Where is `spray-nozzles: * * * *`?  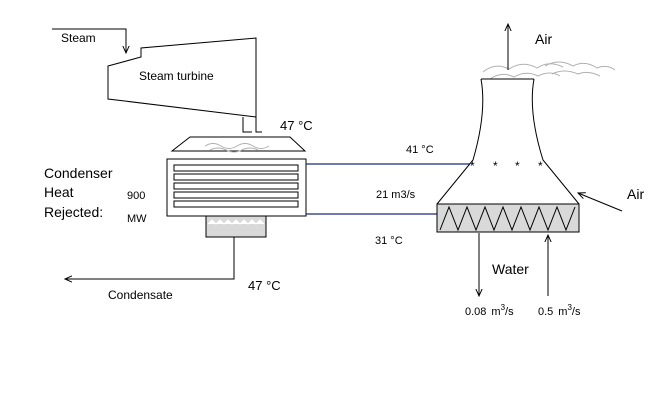
spray-nozzles: * * * * is located at coordinates (506, 166).